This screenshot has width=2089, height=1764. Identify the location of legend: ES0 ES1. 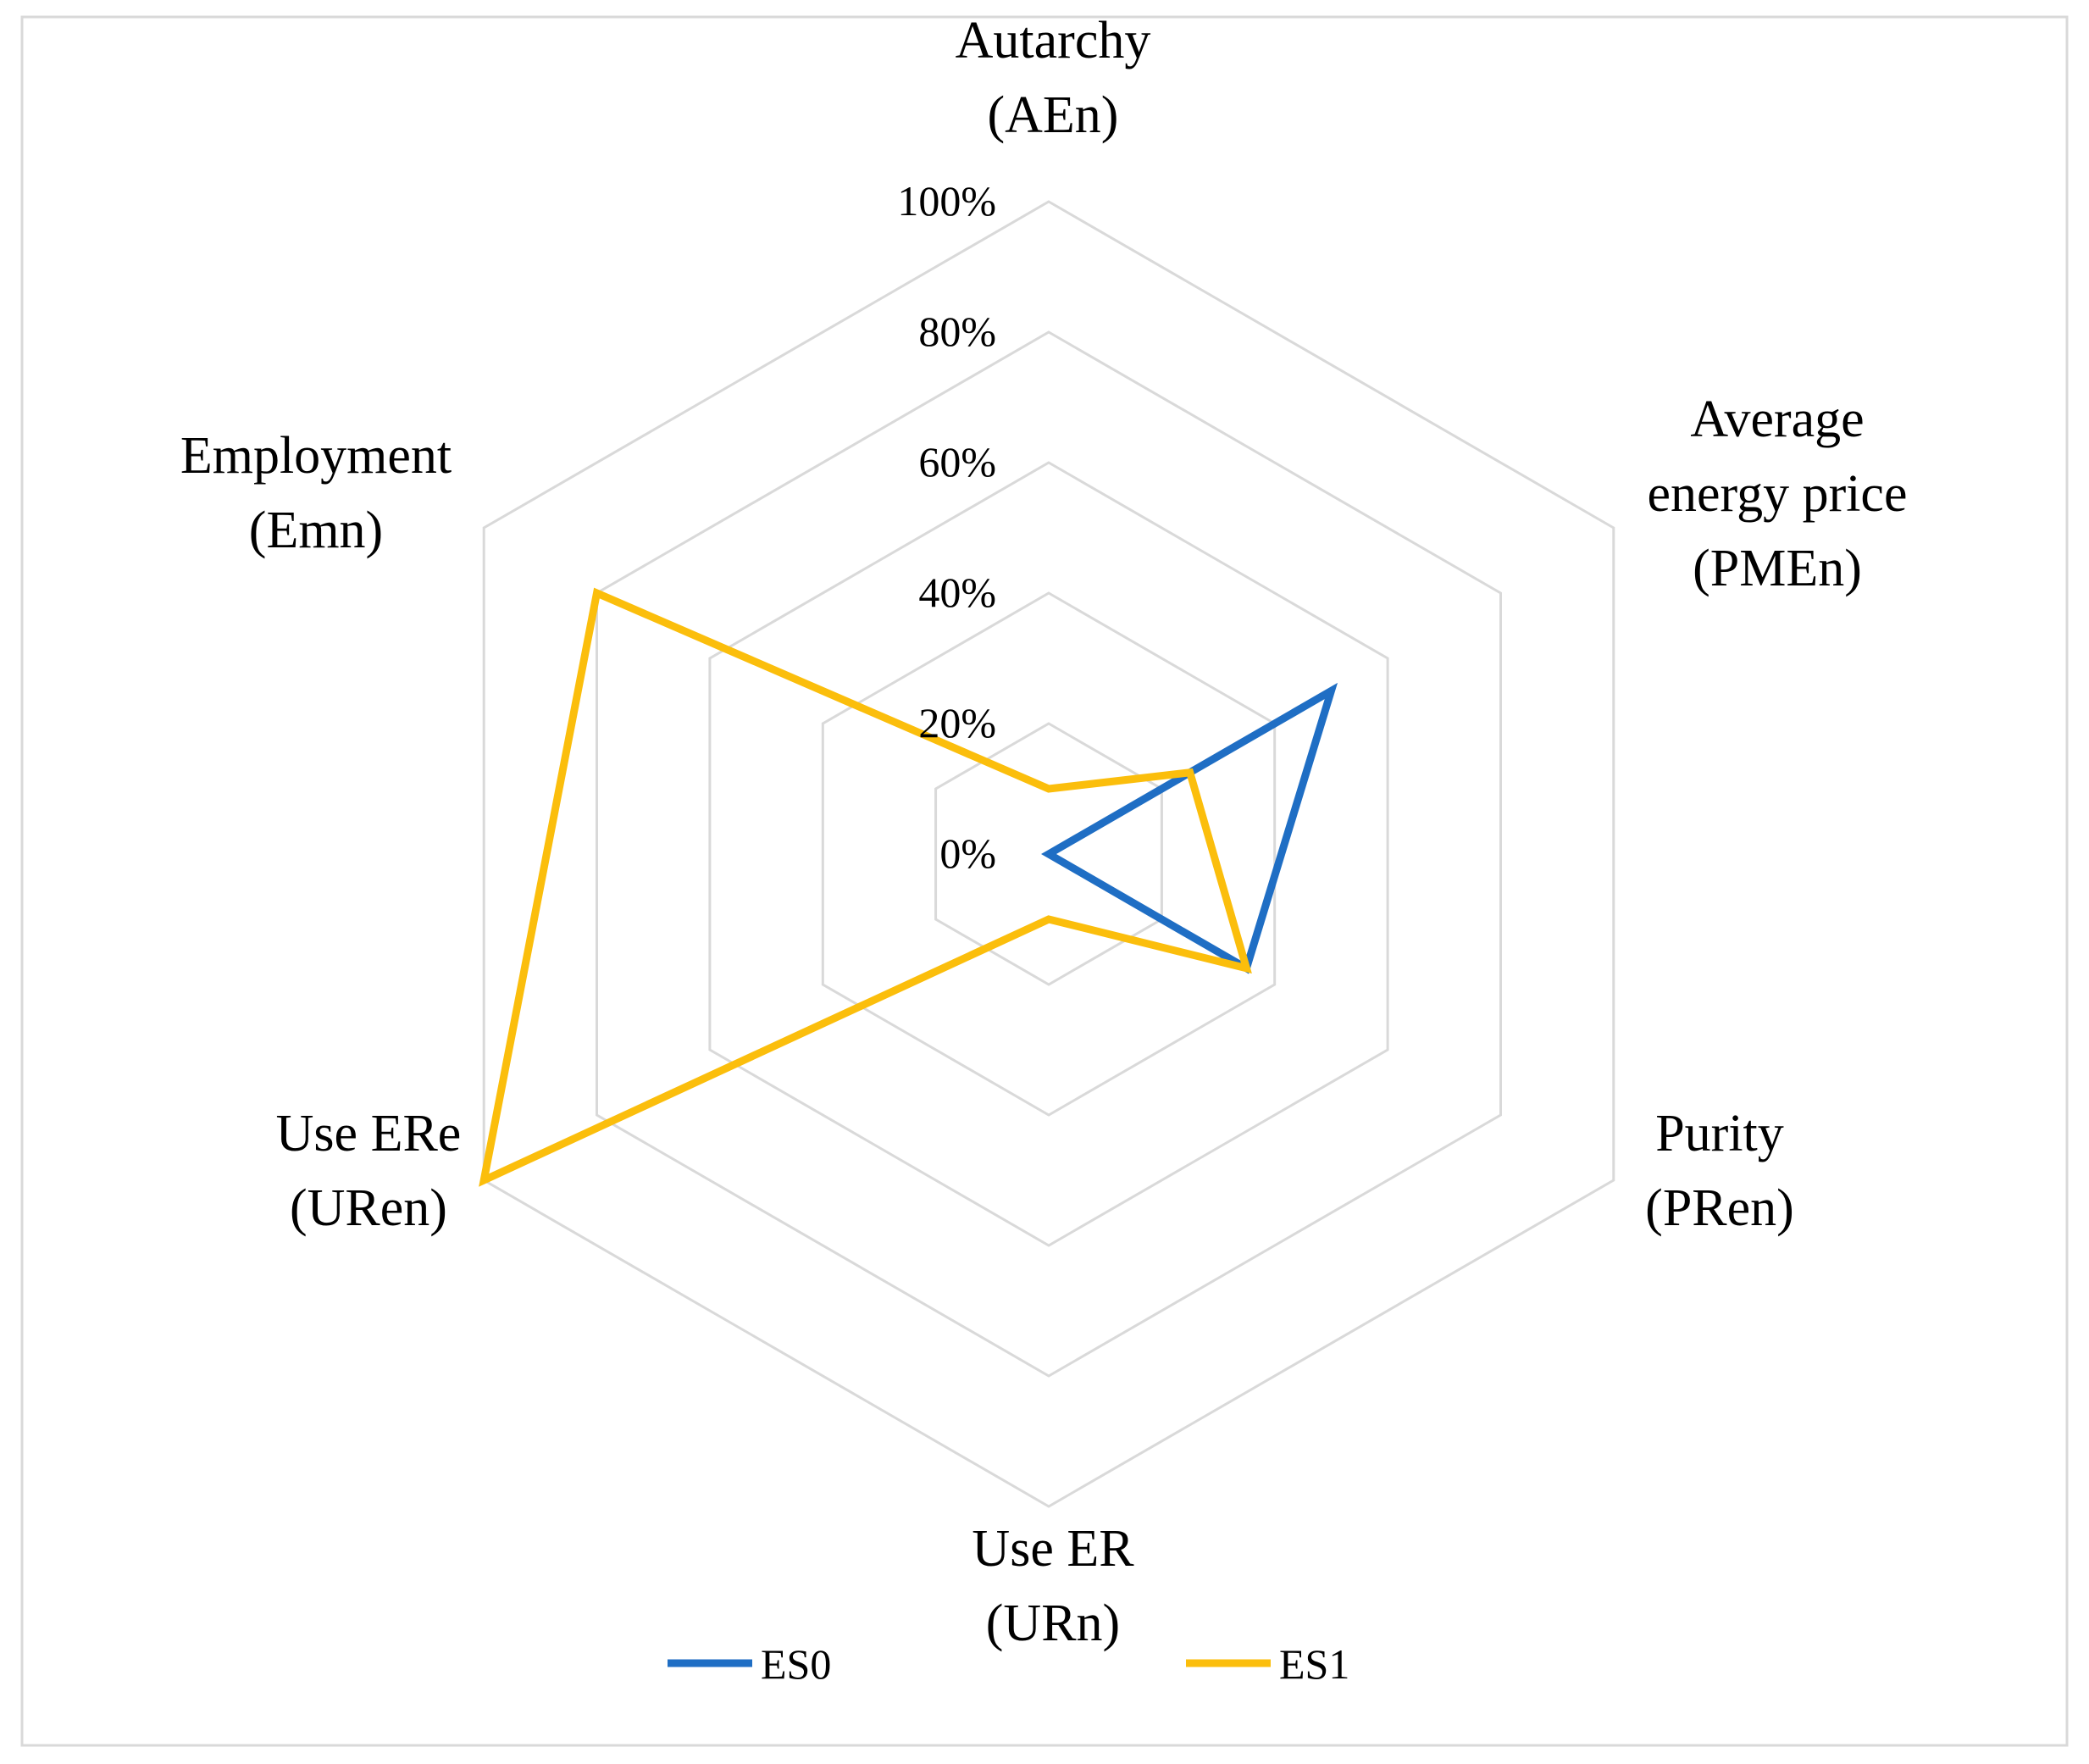
(1009, 1664).